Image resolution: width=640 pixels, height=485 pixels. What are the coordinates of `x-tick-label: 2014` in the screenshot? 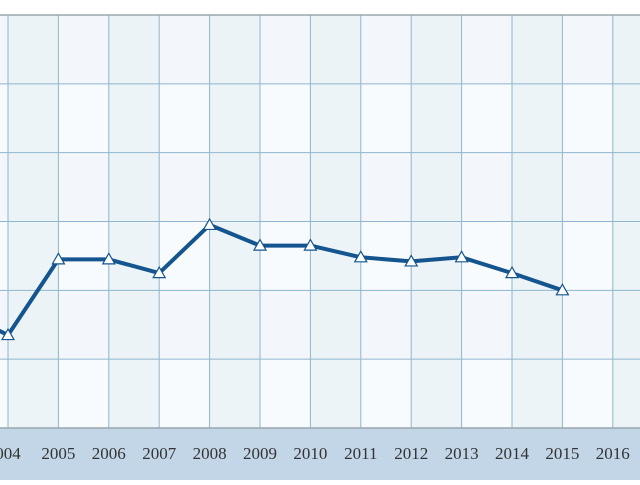 It's located at (512, 453).